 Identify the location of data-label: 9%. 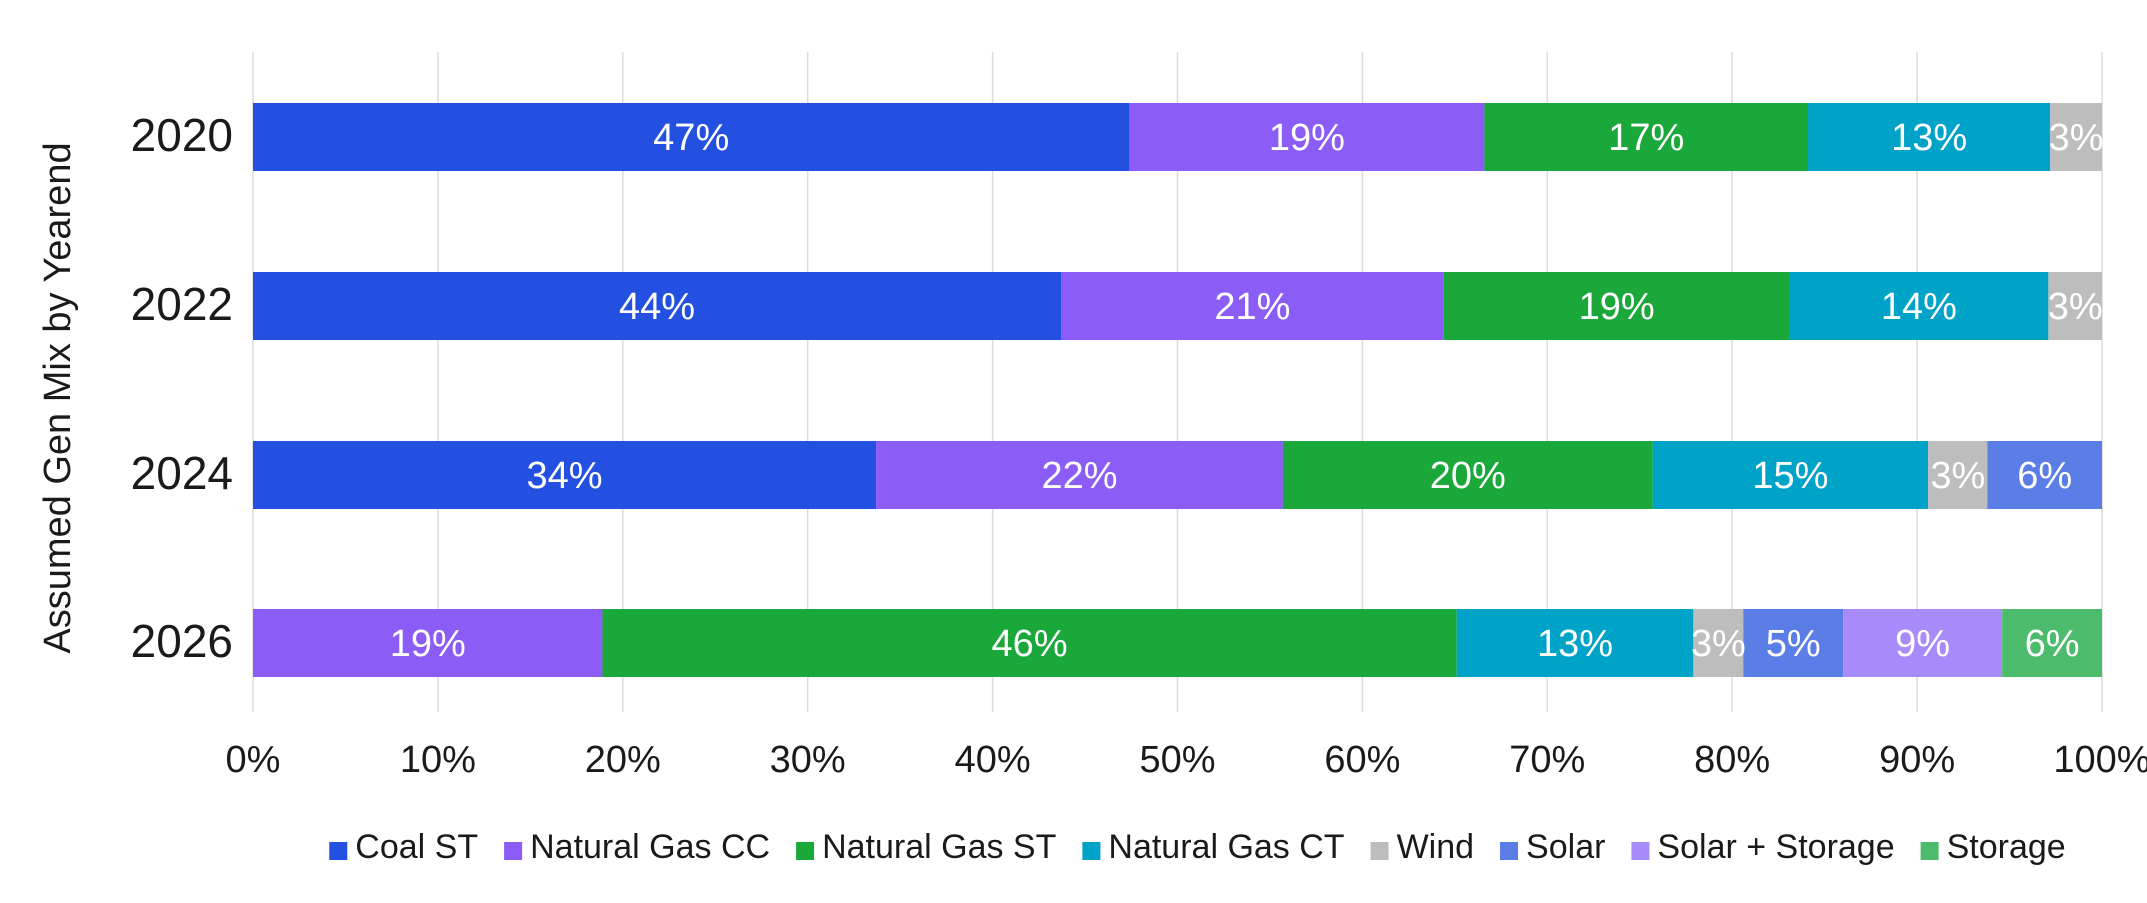
(1922, 644).